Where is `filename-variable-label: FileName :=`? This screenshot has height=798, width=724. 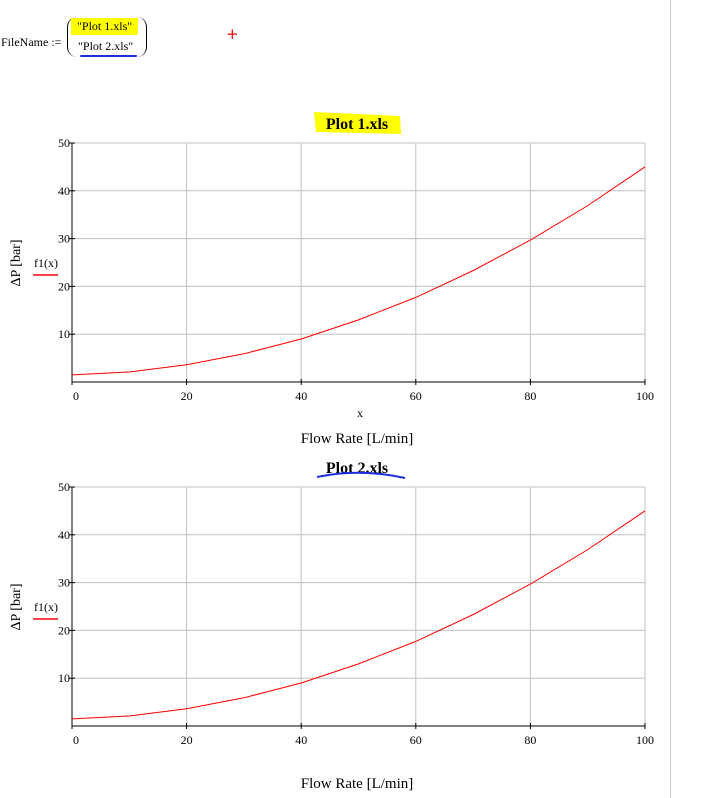 filename-variable-label: FileName := is located at coordinates (31, 42).